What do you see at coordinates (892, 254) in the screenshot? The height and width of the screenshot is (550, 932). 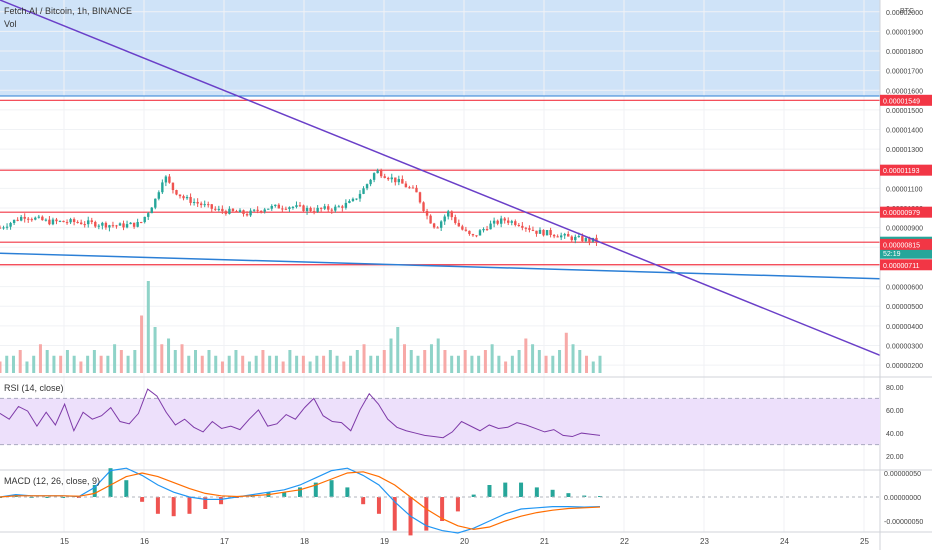 I see `countdown-label: 52:19` at bounding box center [892, 254].